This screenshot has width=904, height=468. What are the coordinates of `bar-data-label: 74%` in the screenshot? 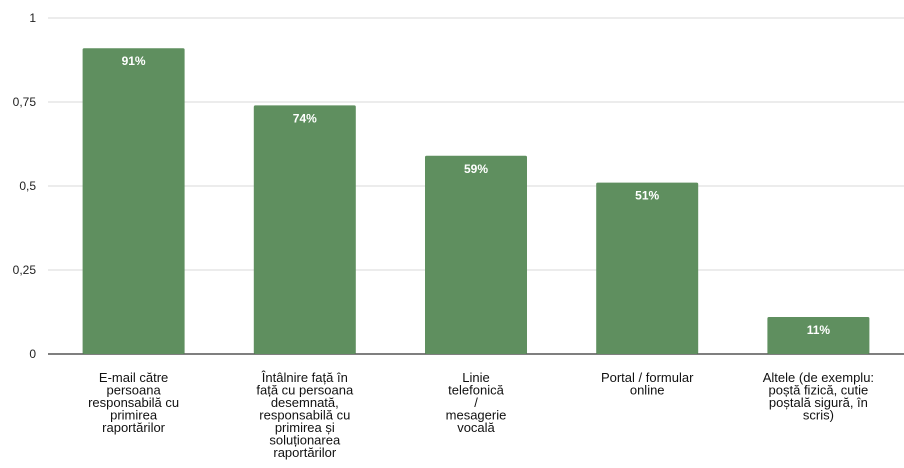 It's located at (305, 118).